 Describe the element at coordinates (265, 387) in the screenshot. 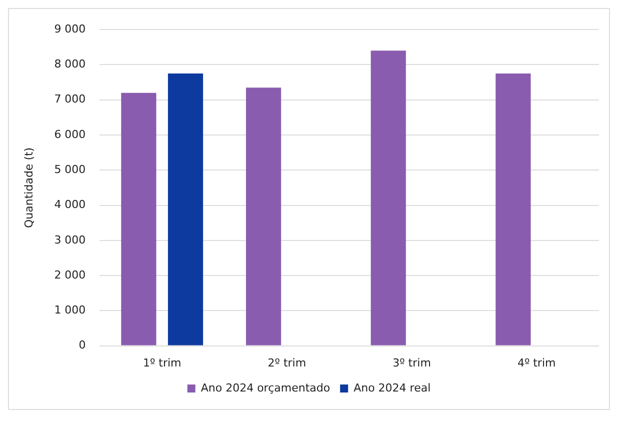

I see `legend-label: Ano 2024 orçamentado` at that location.